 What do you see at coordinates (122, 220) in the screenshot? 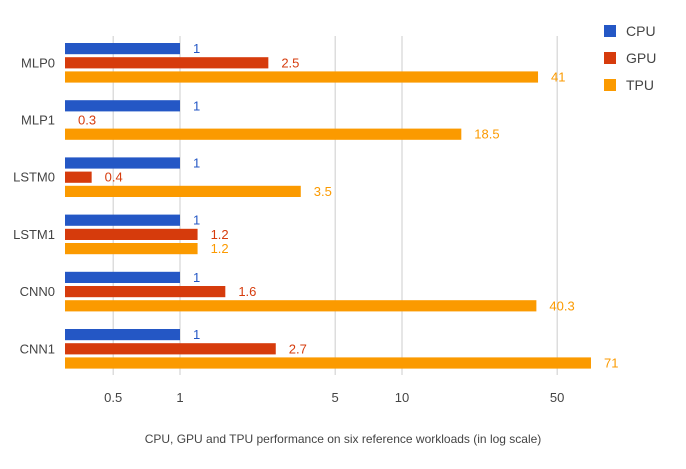
I see `bar-cpu-lstm1` at bounding box center [122, 220].